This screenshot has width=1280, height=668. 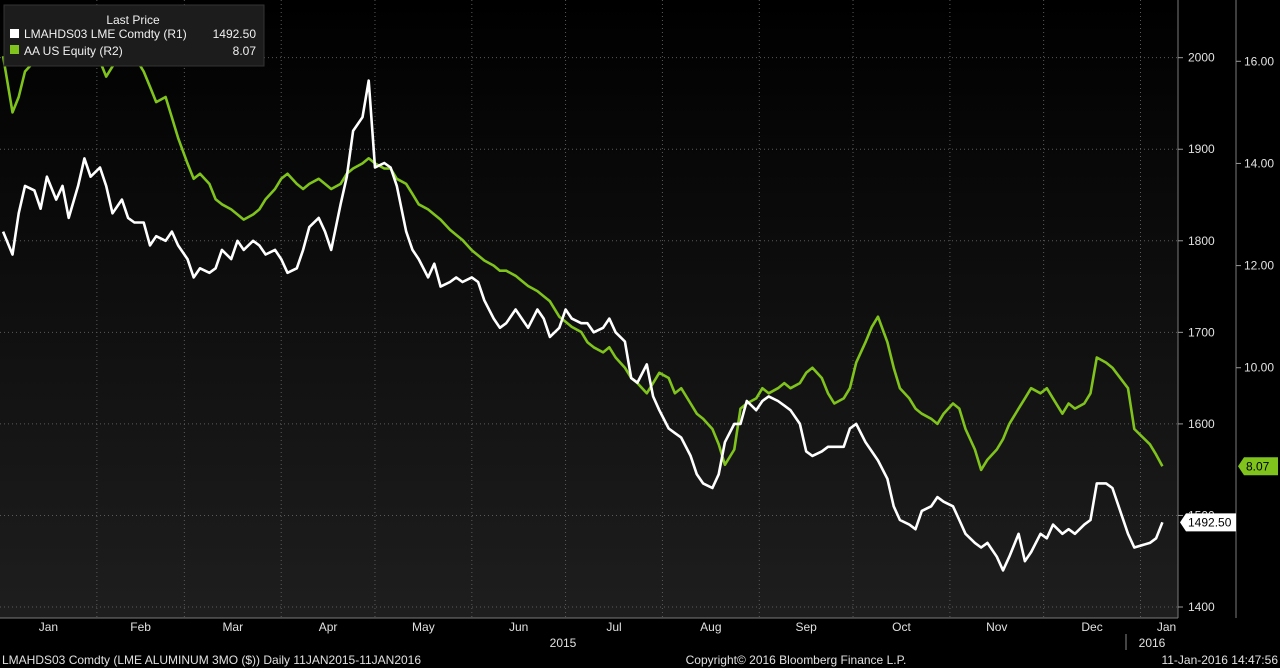 I want to click on x-year-label: 2016, so click(x=1152, y=643).